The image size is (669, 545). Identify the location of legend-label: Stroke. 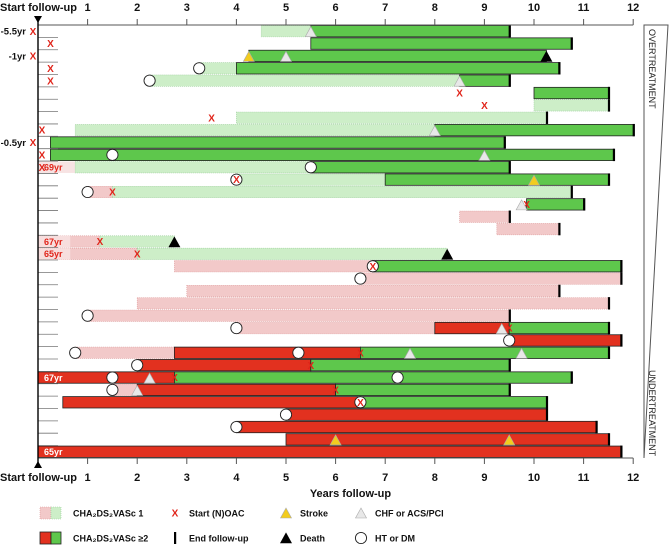
(314, 513).